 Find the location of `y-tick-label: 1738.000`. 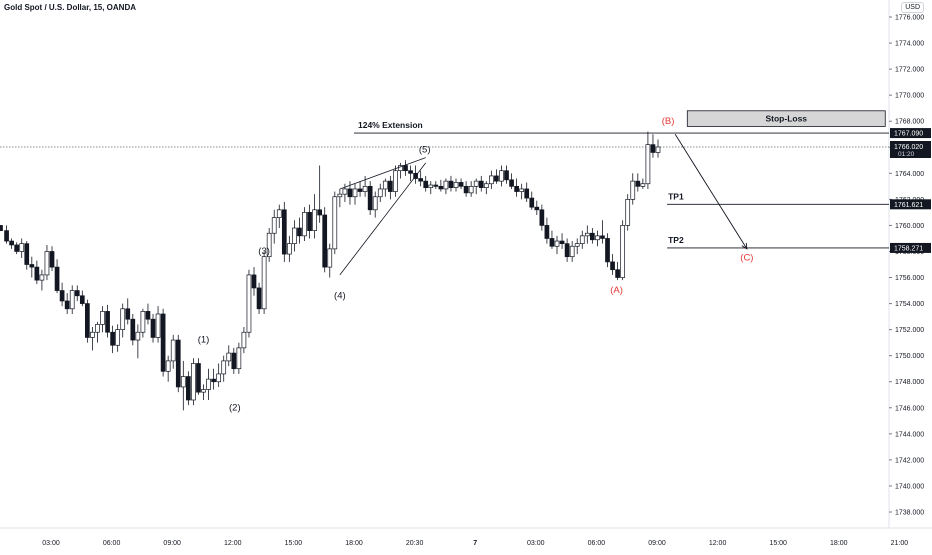

y-tick-label: 1738.000 is located at coordinates (909, 513).